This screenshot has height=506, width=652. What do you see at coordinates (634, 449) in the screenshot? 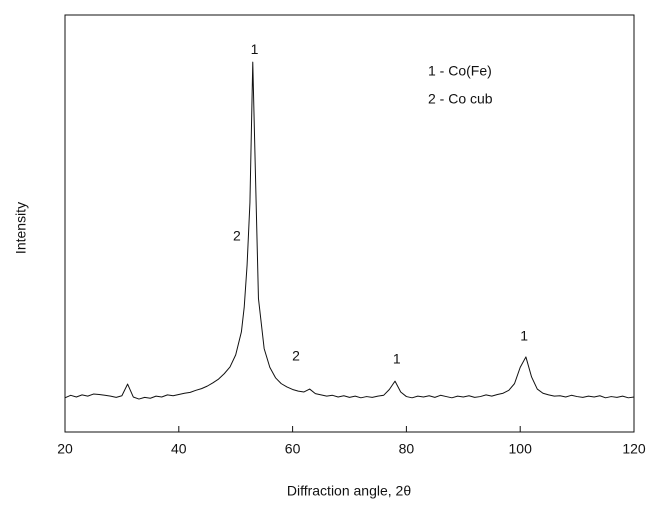
I see `x-tick-label: 120` at bounding box center [634, 449].